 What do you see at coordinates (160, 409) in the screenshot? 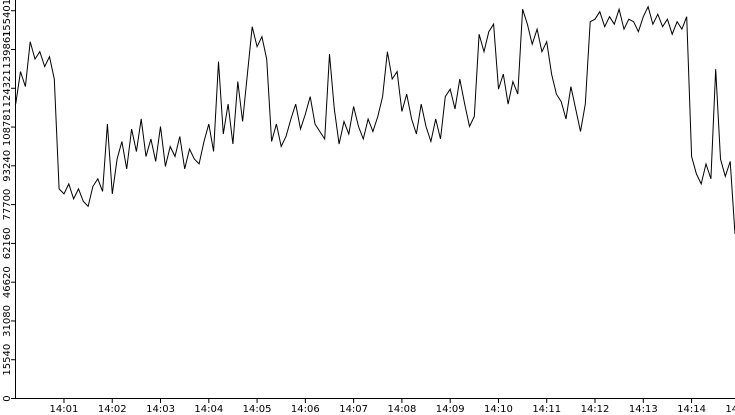
I see `x-tick-label: 14:03` at bounding box center [160, 409].